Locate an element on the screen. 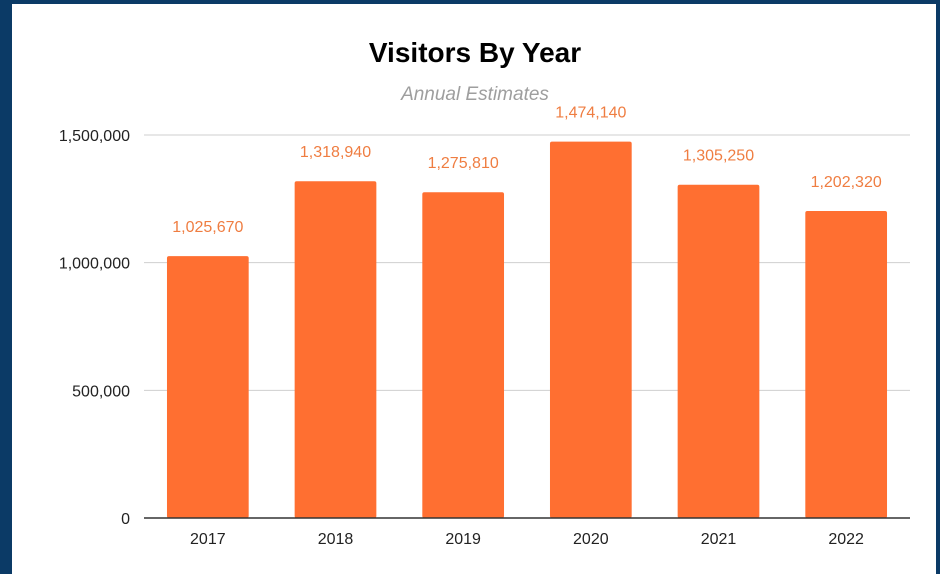  bar-2018 is located at coordinates (335, 349).